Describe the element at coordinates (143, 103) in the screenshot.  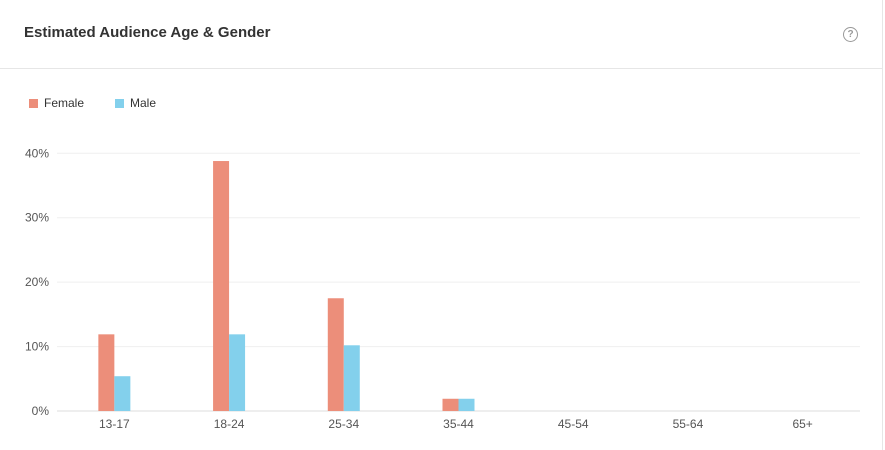
I see `legend-label: Male` at that location.